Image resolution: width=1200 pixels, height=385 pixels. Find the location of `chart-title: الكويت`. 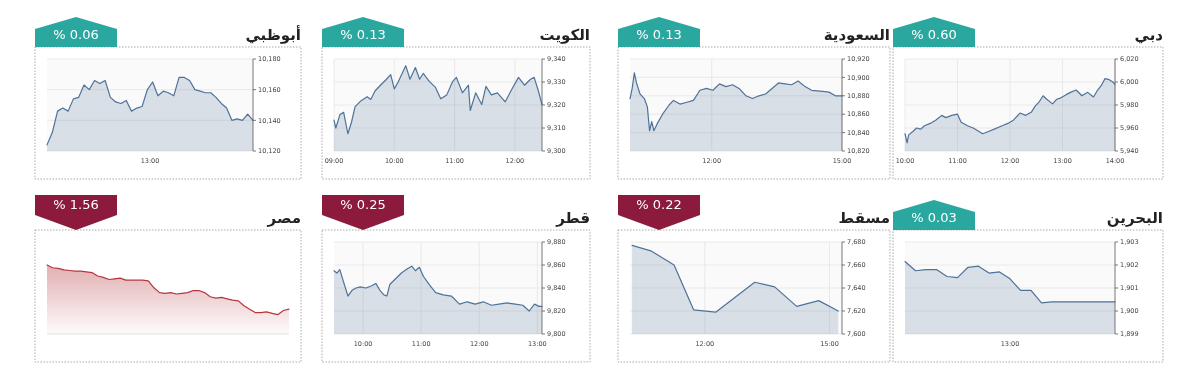

chart-title: الكويت is located at coordinates (564, 35).